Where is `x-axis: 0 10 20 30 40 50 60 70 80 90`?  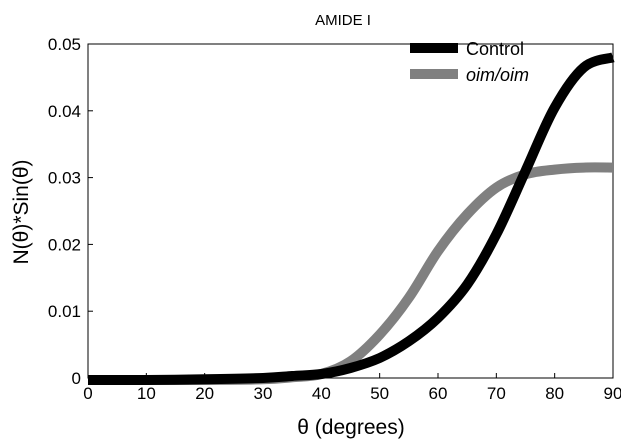 x-axis: 0 10 20 30 40 50 60 70 80 90 is located at coordinates (352, 388).